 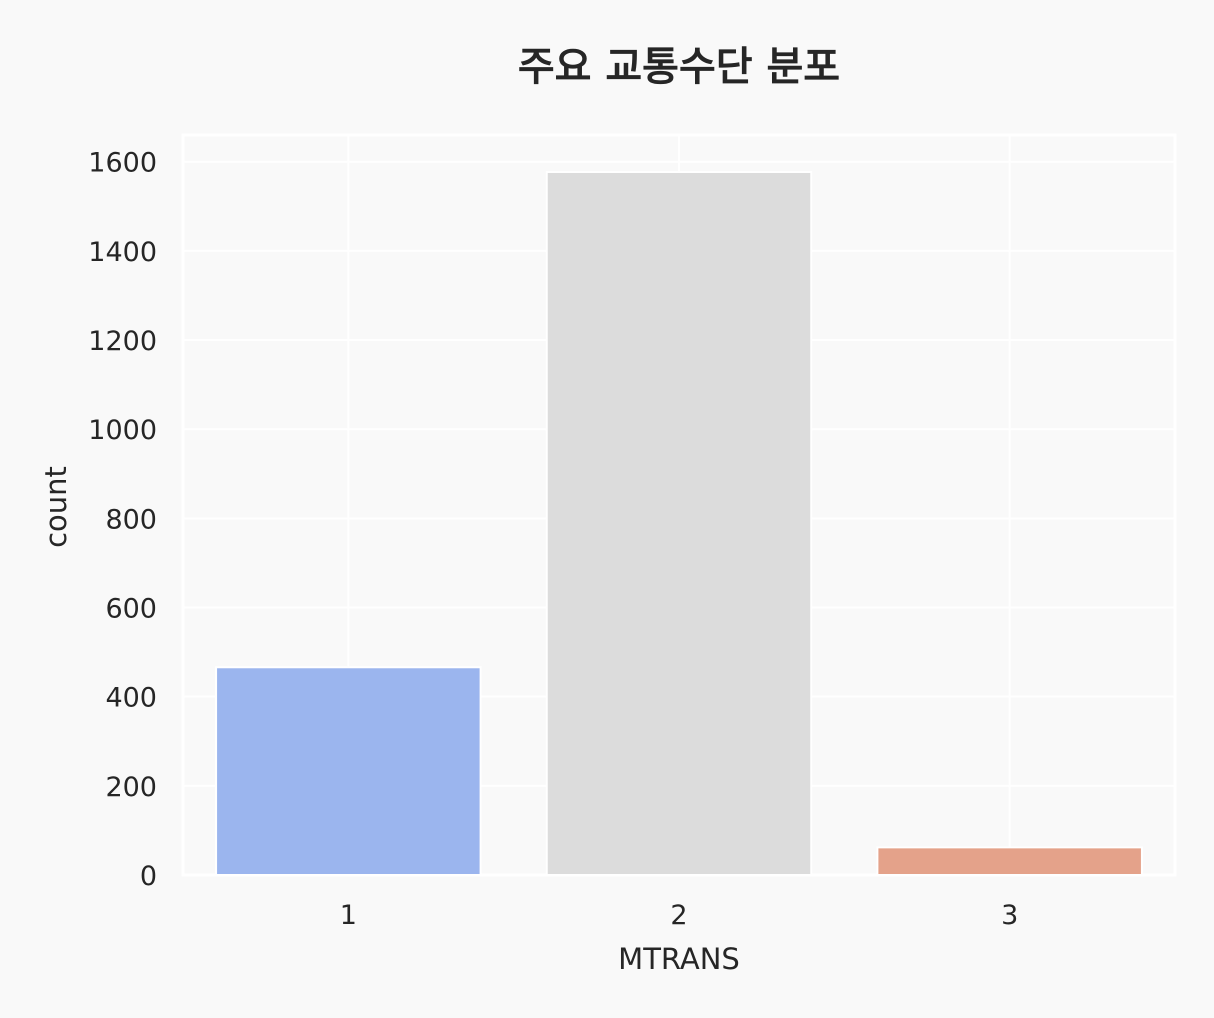 I want to click on x-tick-label: 2, so click(x=678, y=915).